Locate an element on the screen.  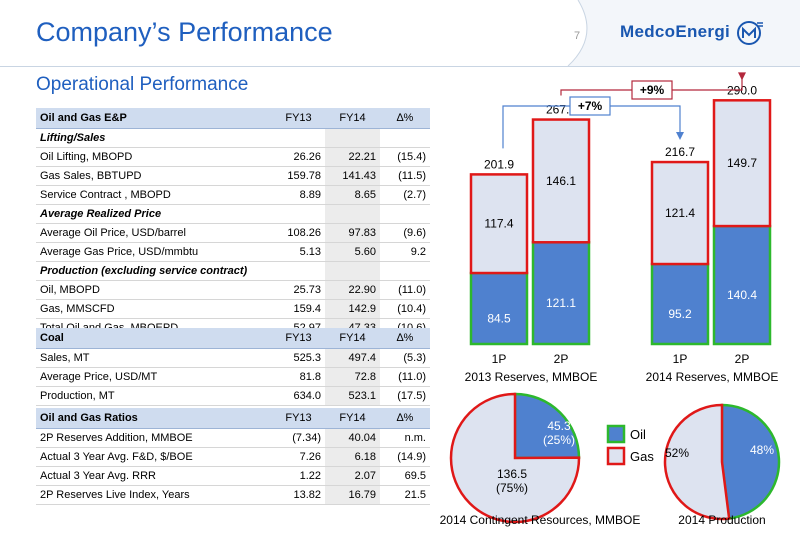
cell-fy13: 1.22 is located at coordinates (298, 476).